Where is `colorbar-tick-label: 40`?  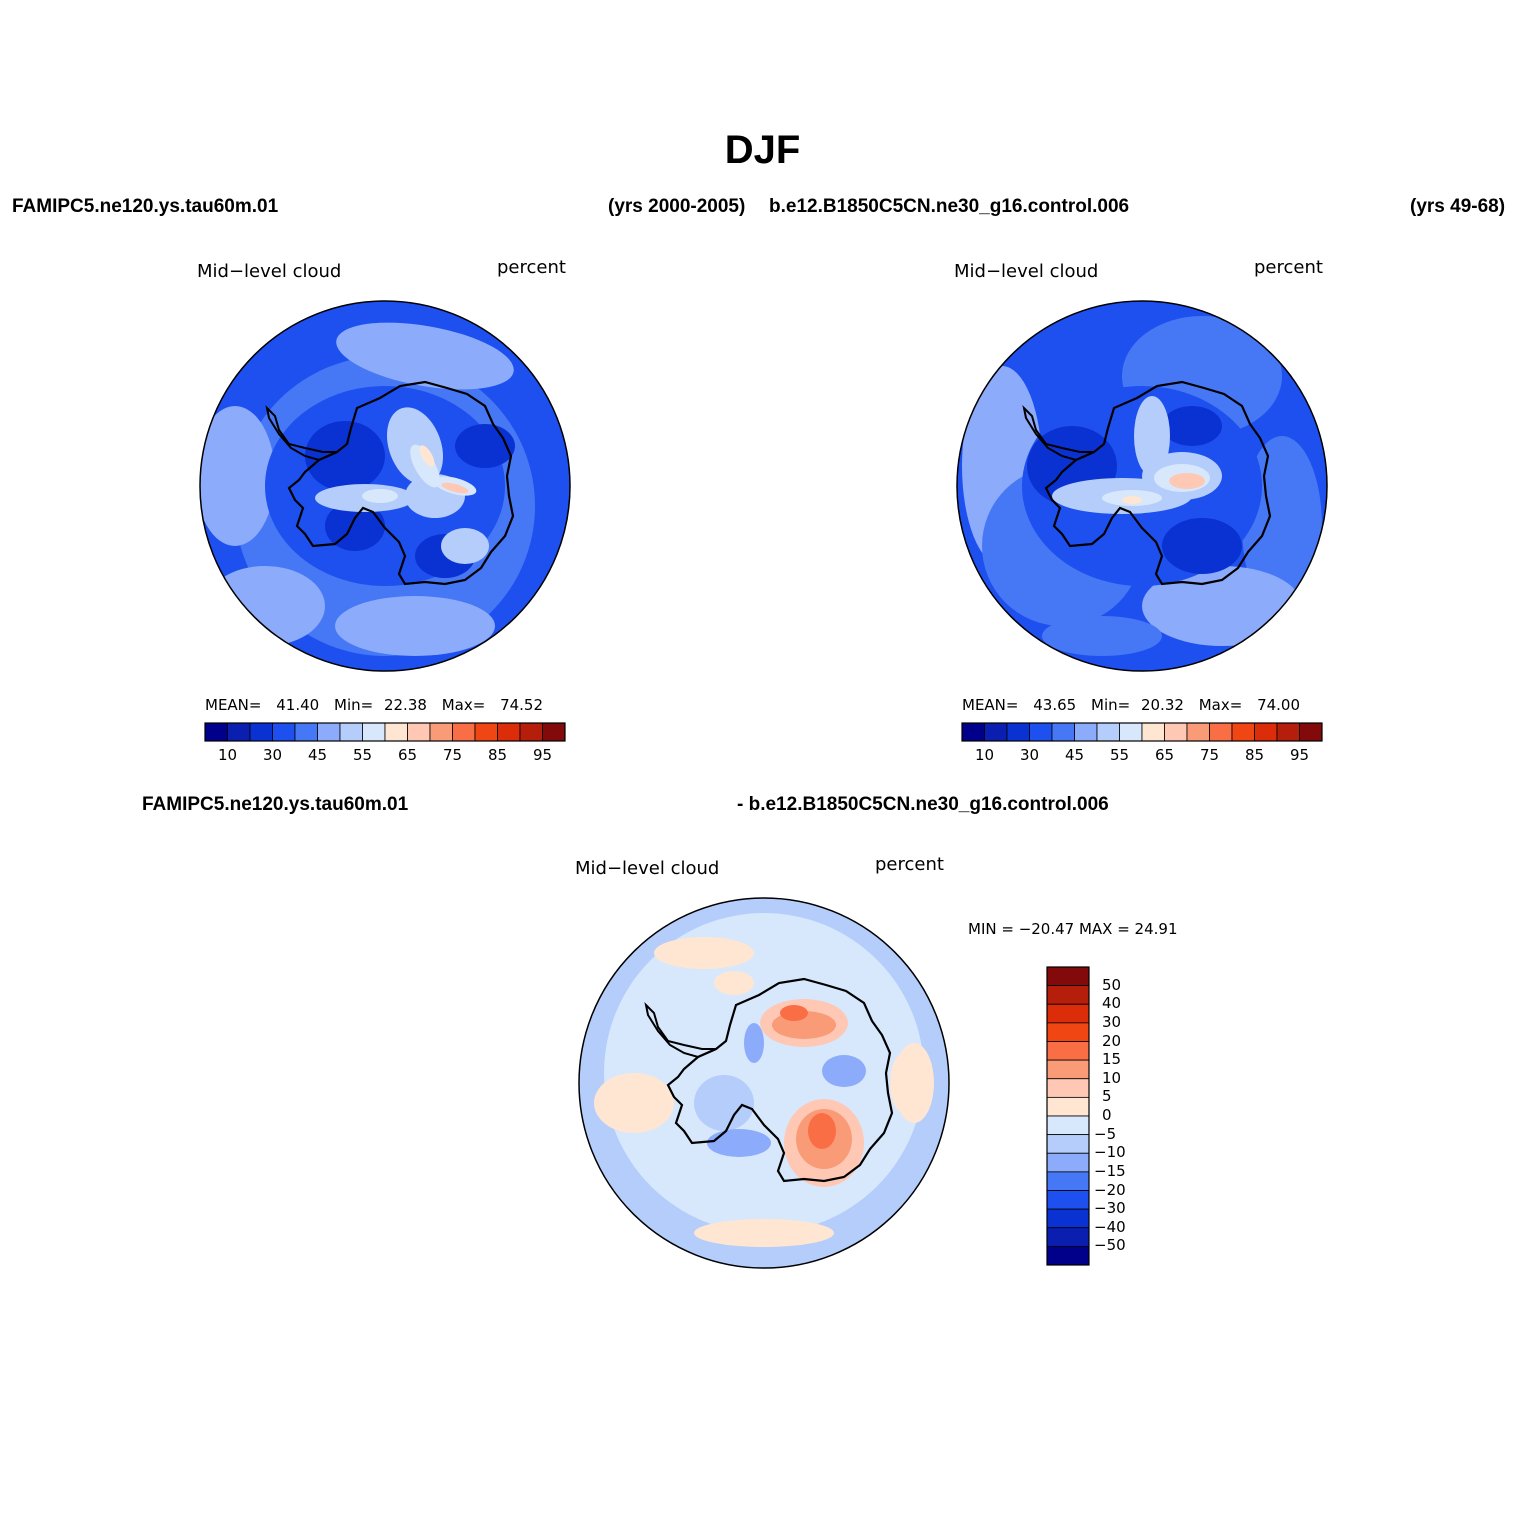 colorbar-tick-label: 40 is located at coordinates (1112, 1003).